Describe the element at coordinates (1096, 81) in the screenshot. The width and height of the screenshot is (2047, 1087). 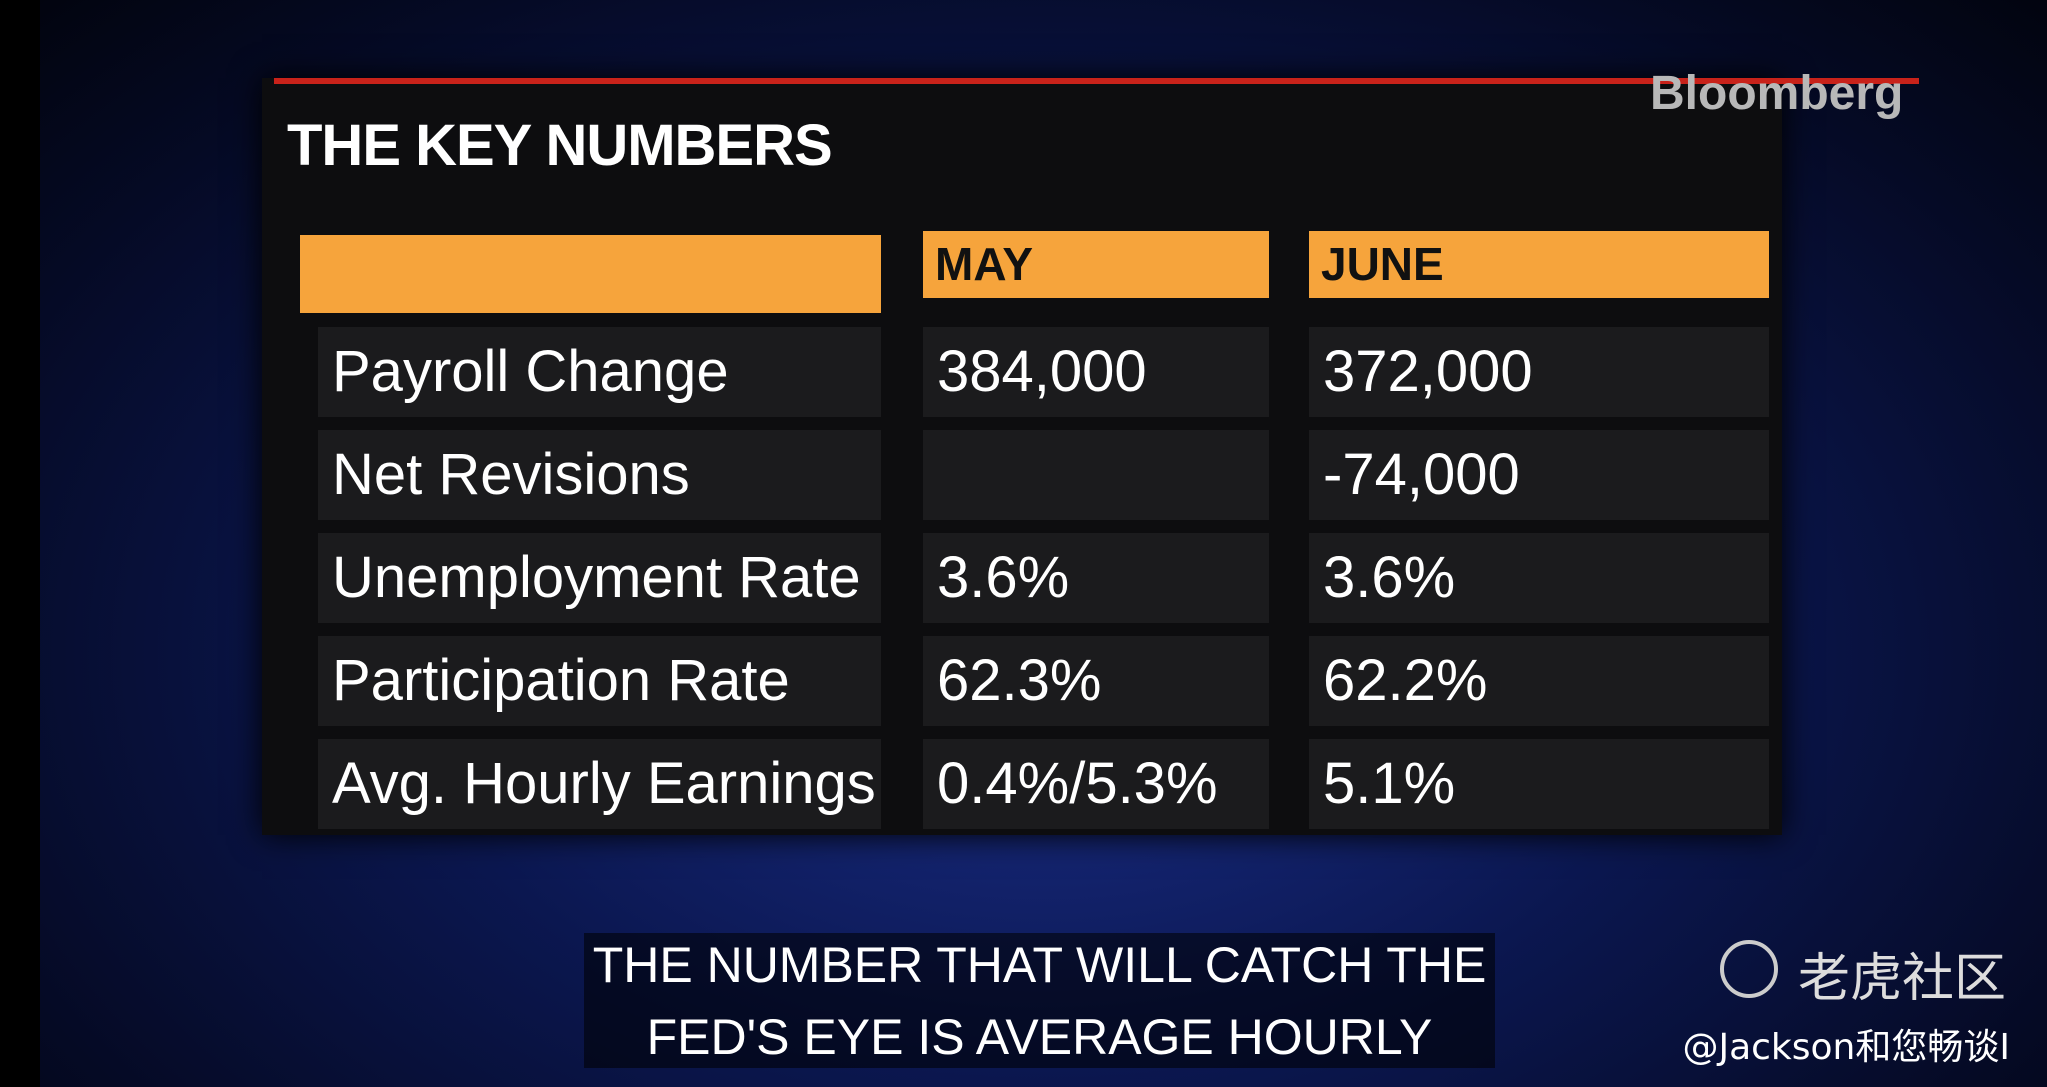
I see `accent-line` at that location.